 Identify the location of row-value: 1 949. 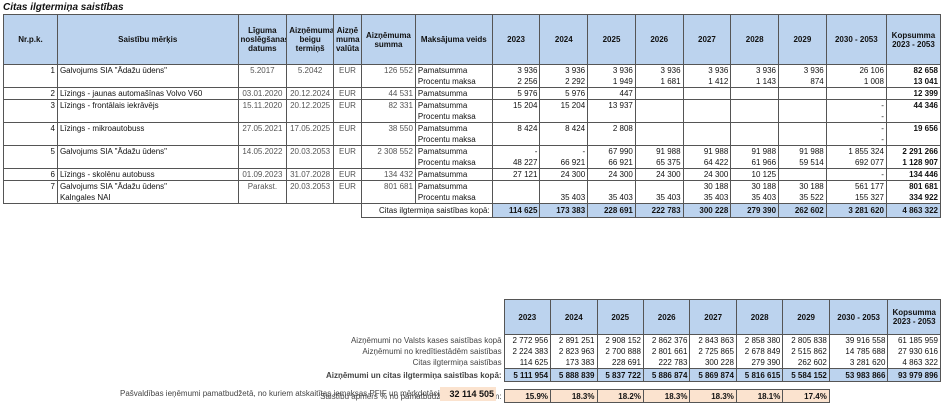
(611, 82).